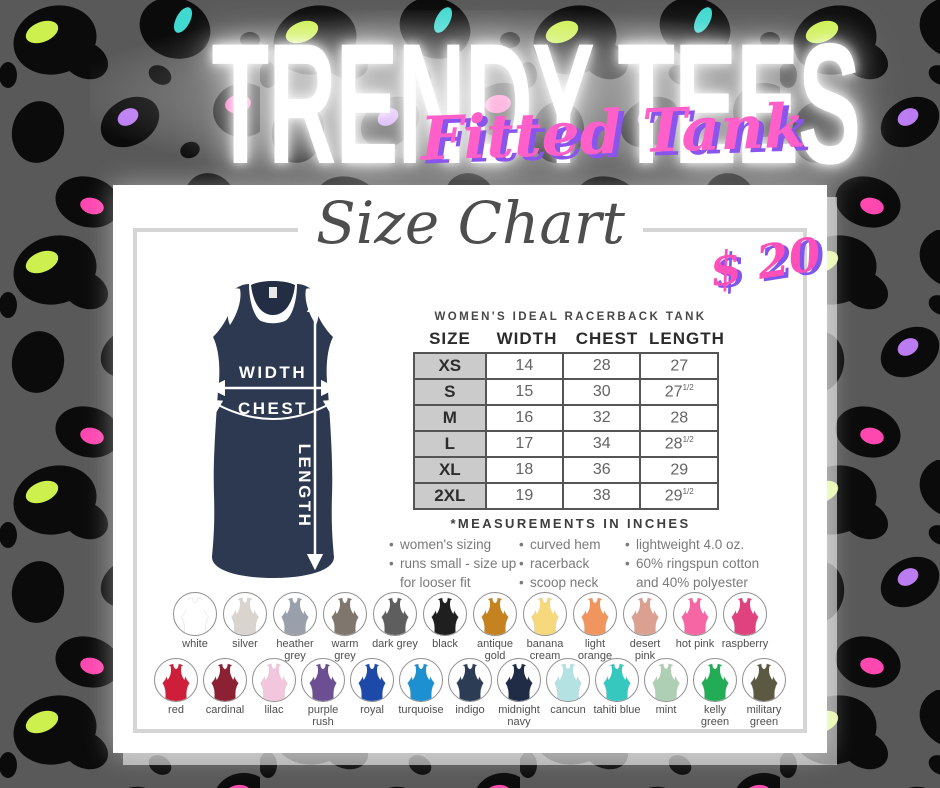  I want to click on swatch-label: warm grey, so click(345, 650).